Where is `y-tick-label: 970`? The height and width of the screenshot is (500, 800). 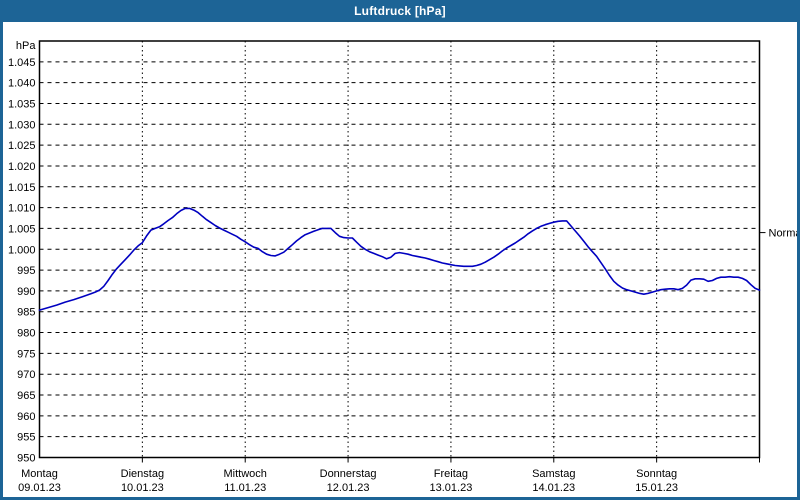 y-tick-label: 970 is located at coordinates (26, 375).